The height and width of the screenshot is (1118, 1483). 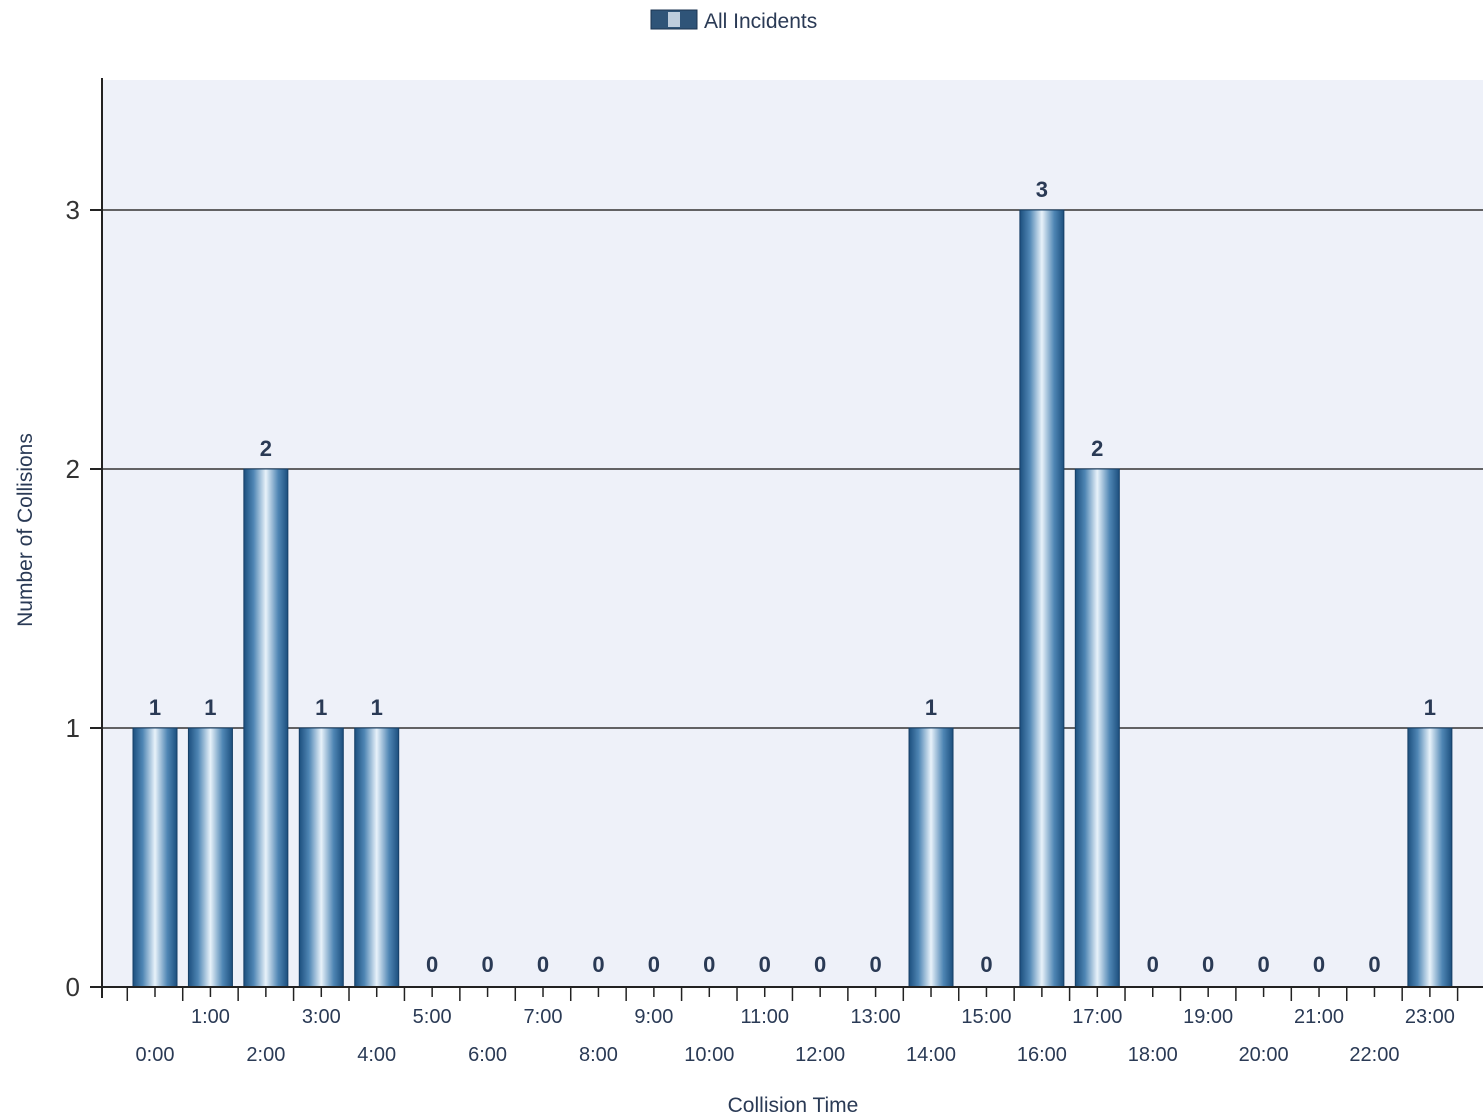 I want to click on bar-2:00, so click(x=266, y=728).